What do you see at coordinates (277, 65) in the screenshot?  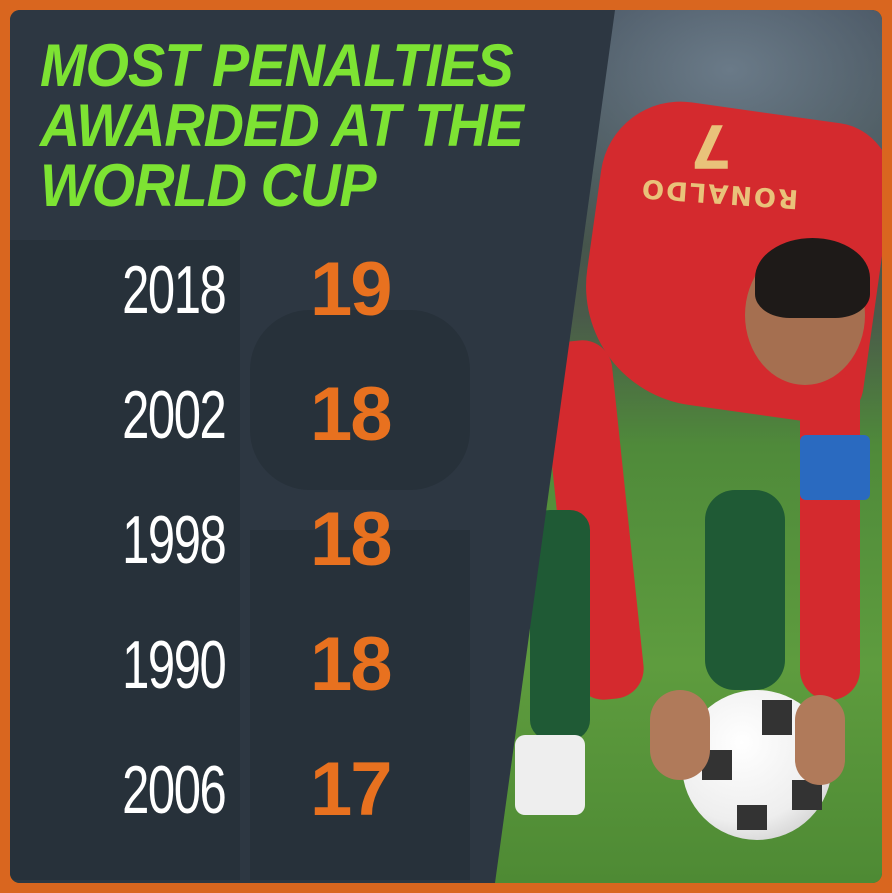 I see `title-line: MOST PENALTIES` at bounding box center [277, 65].